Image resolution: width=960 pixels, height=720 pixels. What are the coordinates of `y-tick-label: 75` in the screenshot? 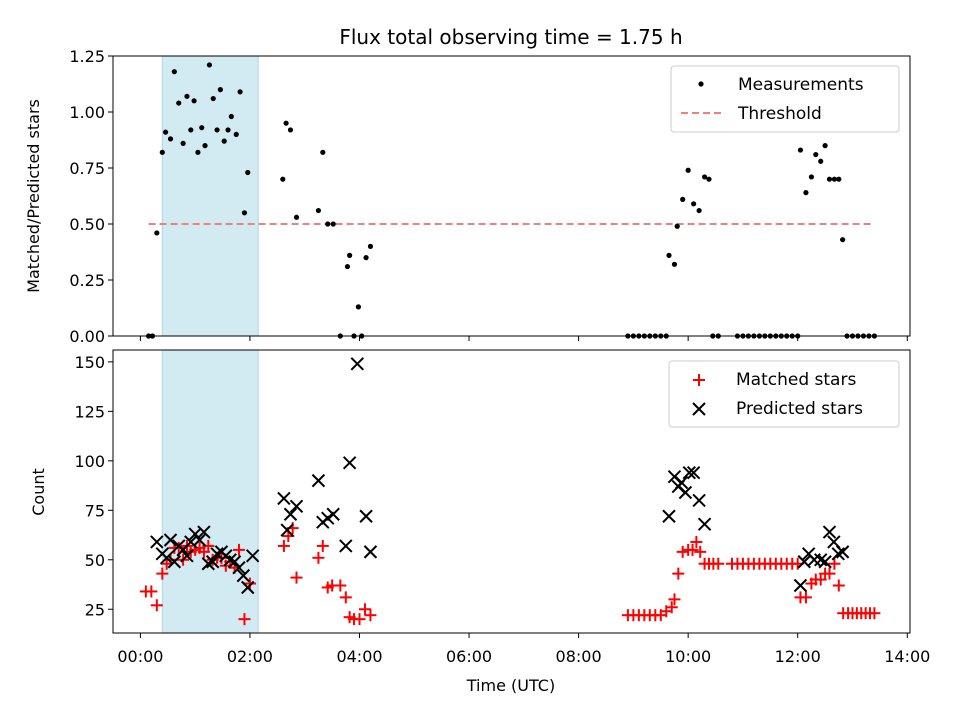 It's located at (95, 510).